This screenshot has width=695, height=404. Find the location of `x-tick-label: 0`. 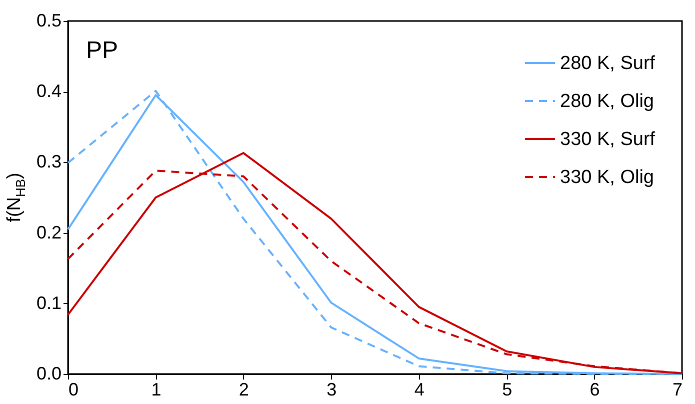

x-tick-label: 0 is located at coordinates (73, 390).